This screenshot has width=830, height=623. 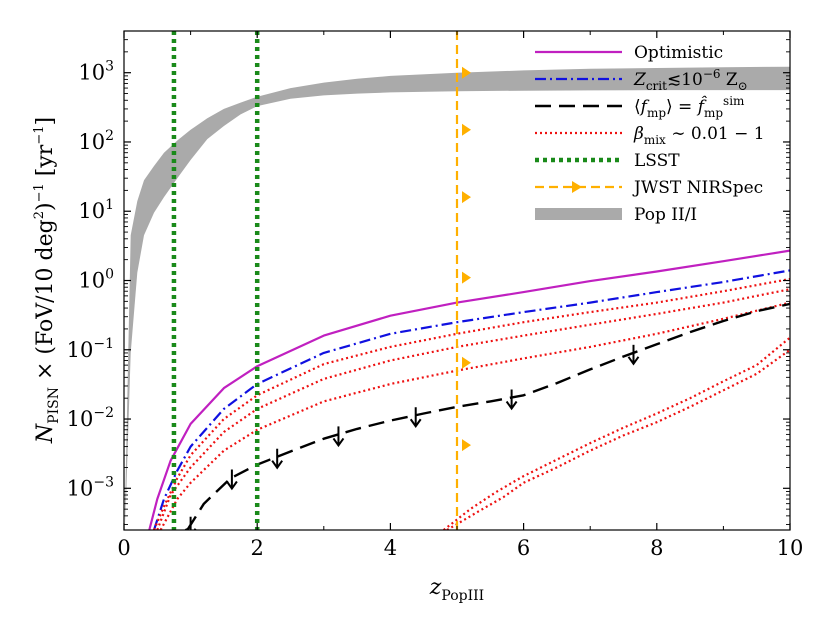 What do you see at coordinates (657, 161) in the screenshot?
I see `legend-label-lsst: LSST` at bounding box center [657, 161].